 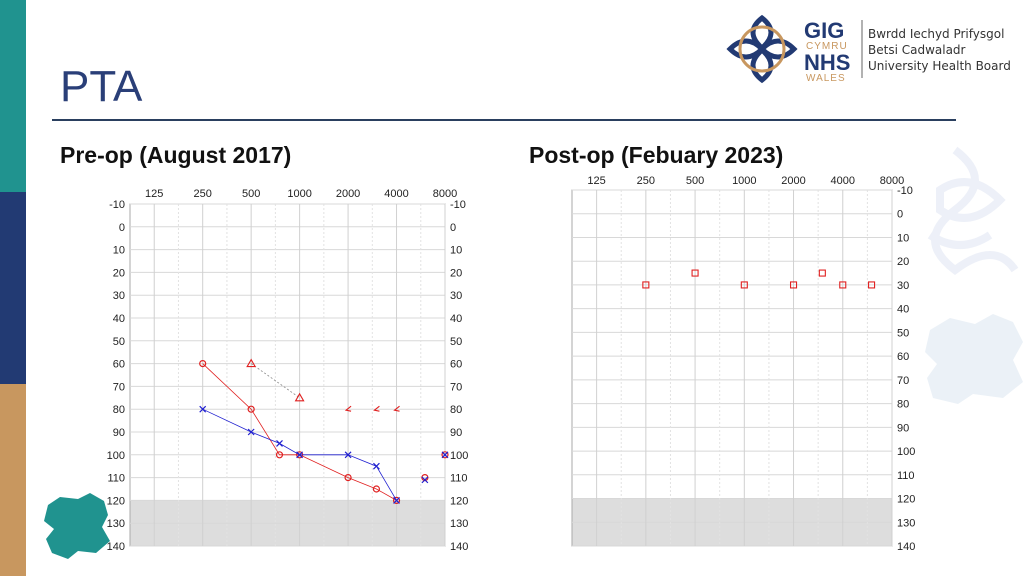 I want to click on y-tick-right: 100, so click(x=459, y=456).